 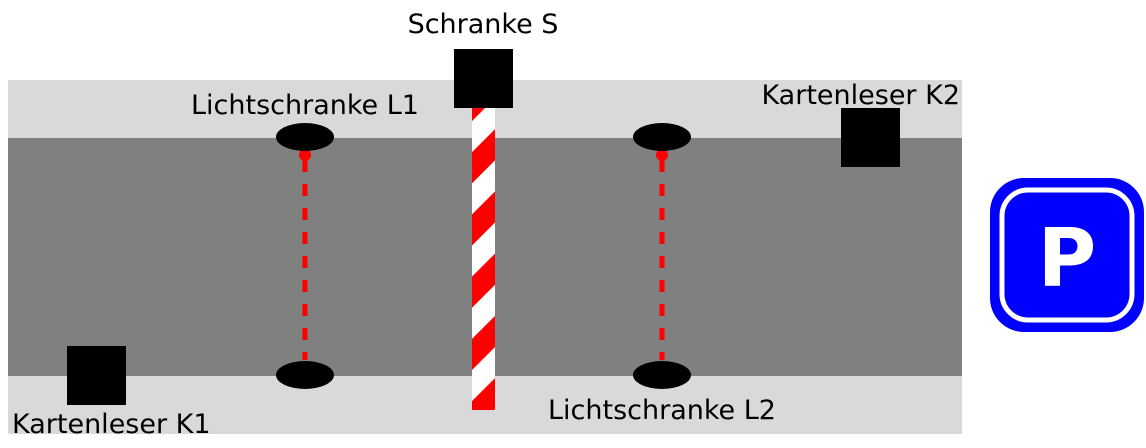 I want to click on parking-sign: P, so click(x=1067, y=255).